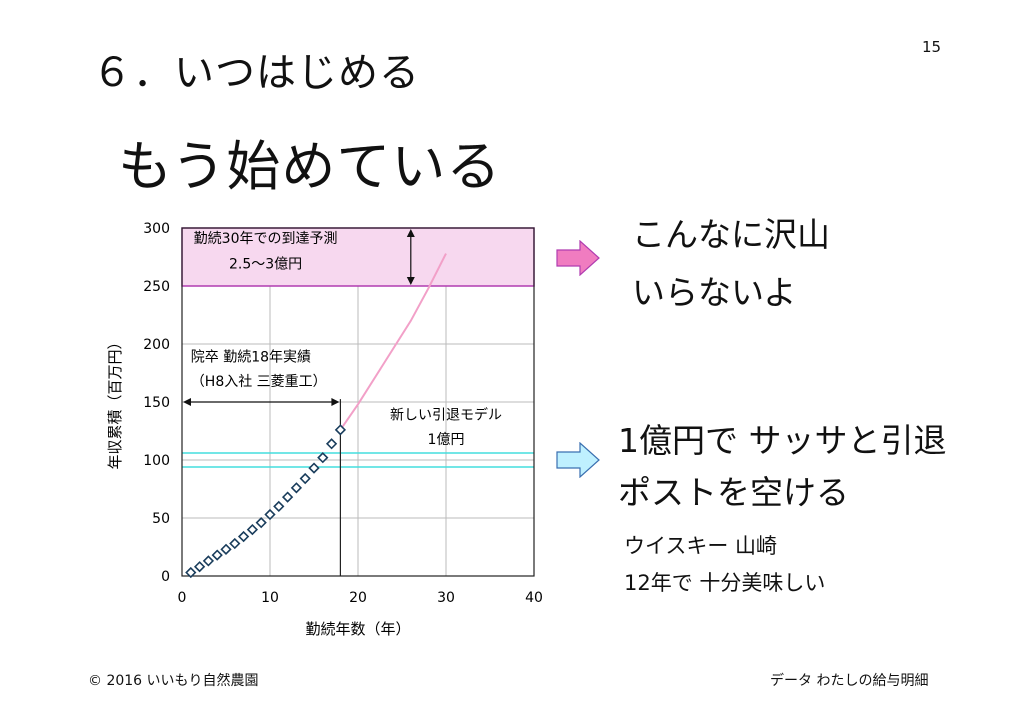 This screenshot has height=724, width=1024. I want to click on x-tick-label: 10, so click(270, 598).